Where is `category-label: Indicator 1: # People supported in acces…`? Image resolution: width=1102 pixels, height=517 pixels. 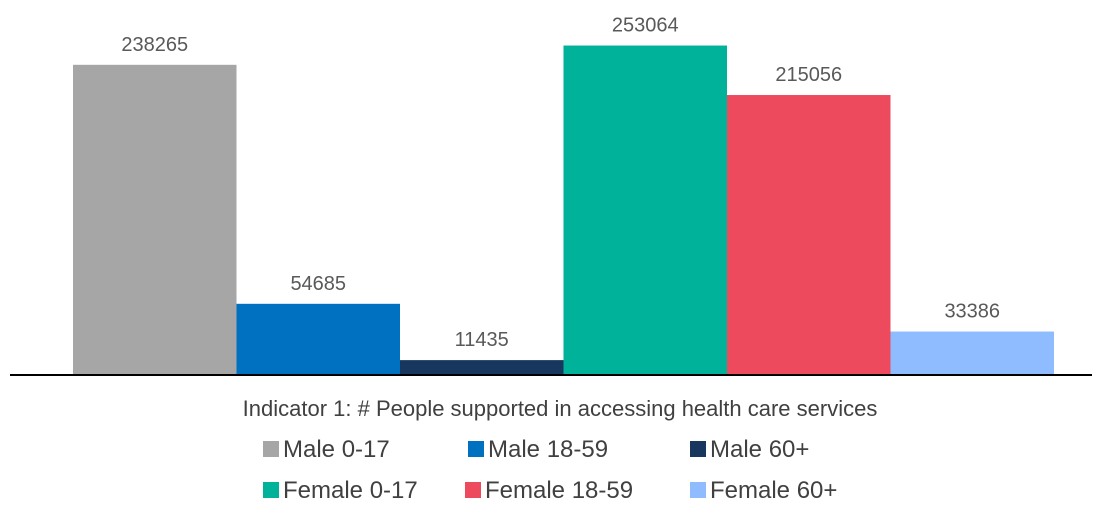
category-label: Indicator 1: # People supported in acces… is located at coordinates (560, 408).